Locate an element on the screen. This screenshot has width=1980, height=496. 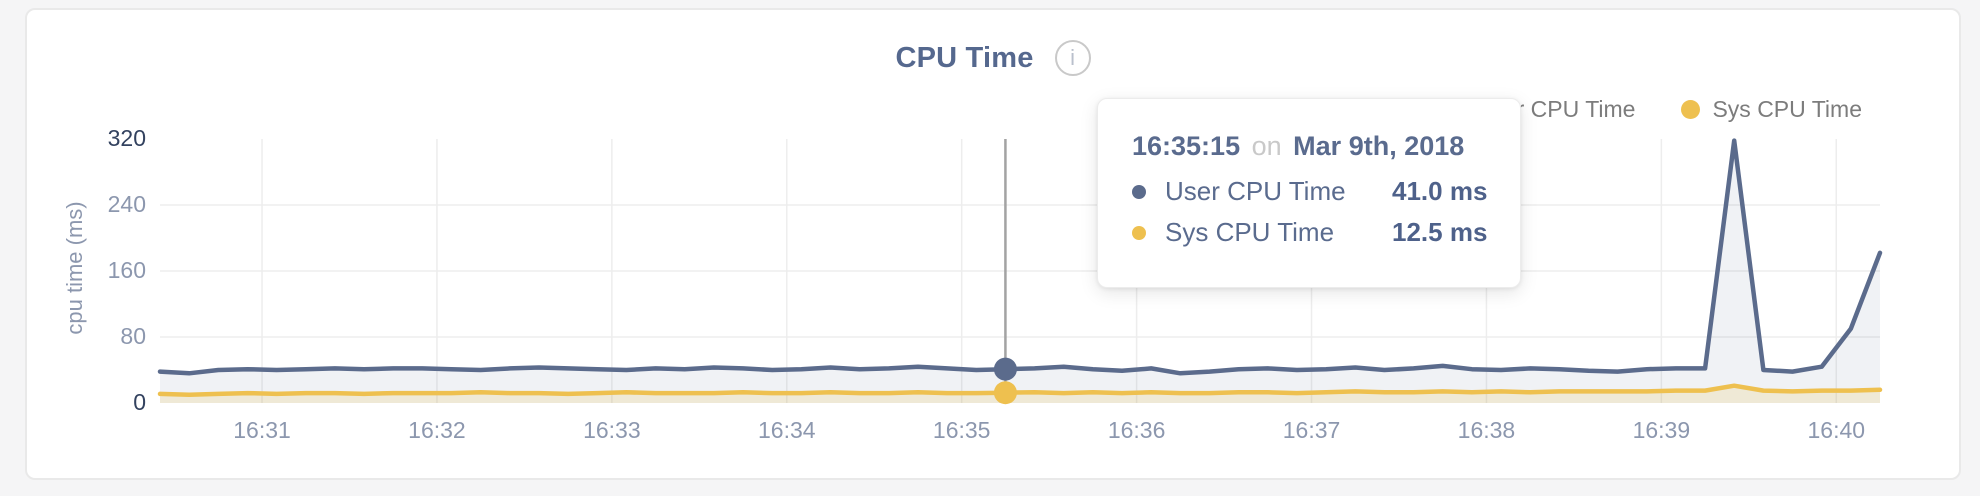
tooltip-time: 16:35:15 is located at coordinates (1186, 146).